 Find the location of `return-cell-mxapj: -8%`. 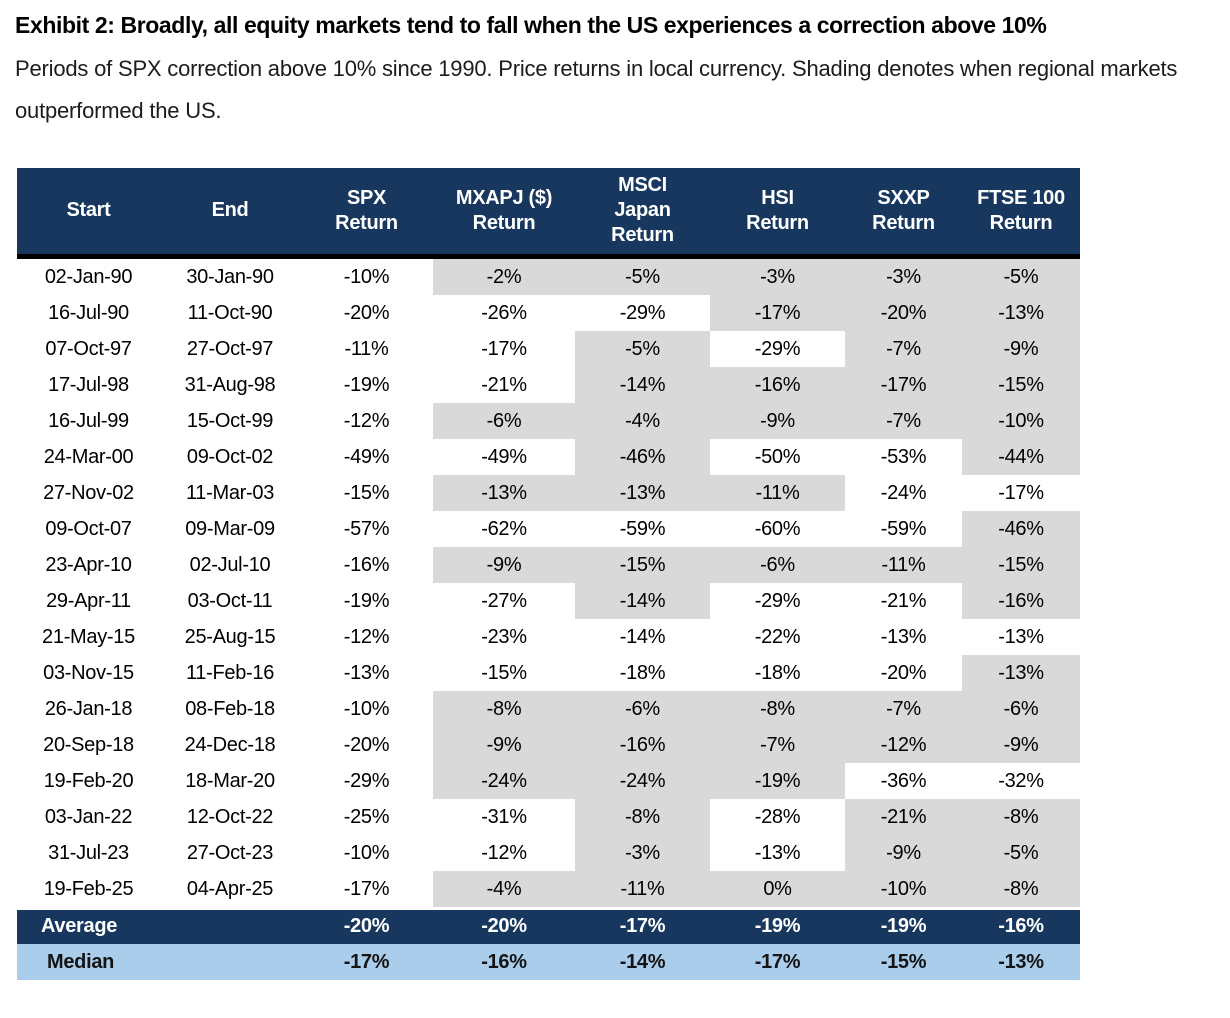

return-cell-mxapj: -8% is located at coordinates (504, 708).